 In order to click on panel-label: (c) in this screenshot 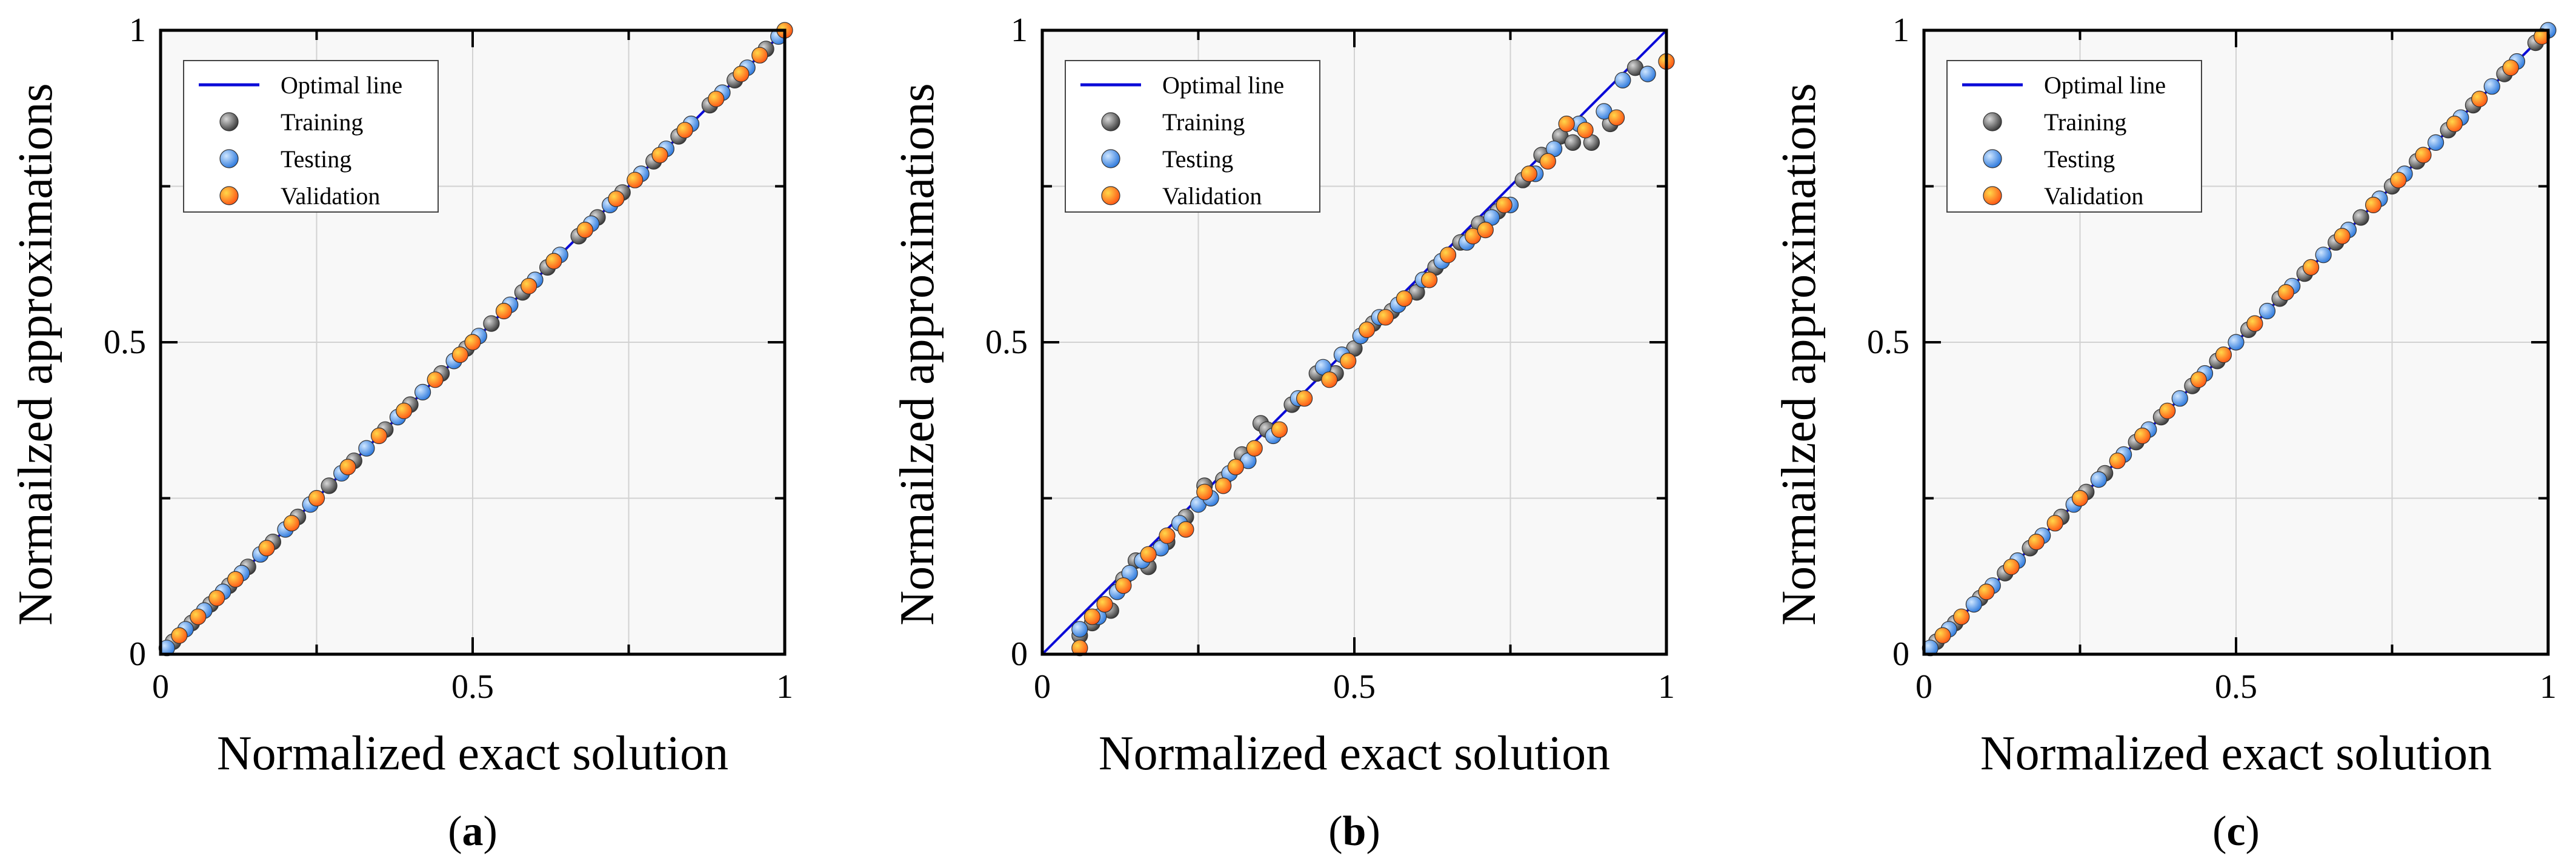, I will do `click(2236, 831)`.